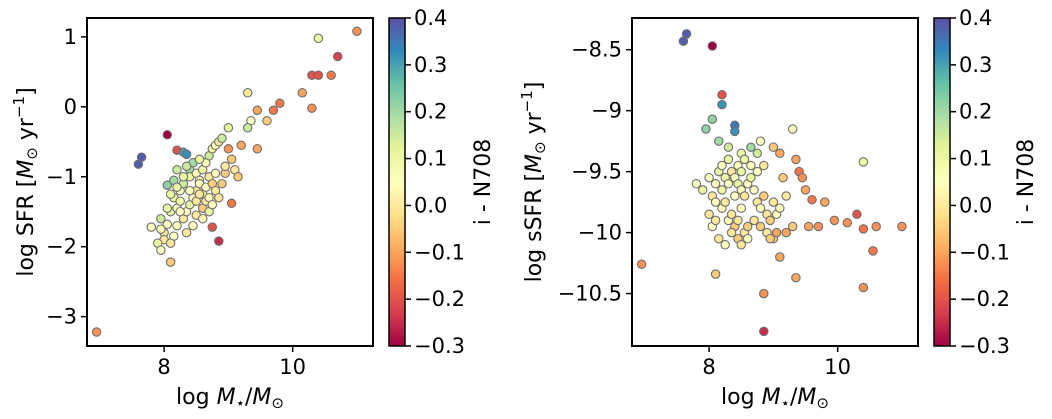  I want to click on colorbar-tick-label: 0.2, so click(430, 112).